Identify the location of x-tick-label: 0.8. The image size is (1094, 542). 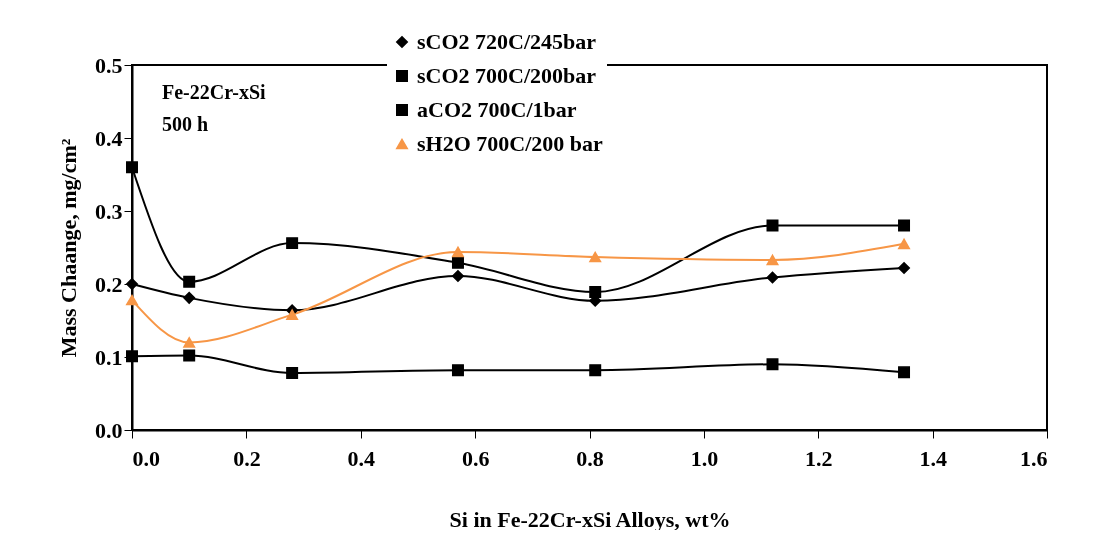
(590, 458).